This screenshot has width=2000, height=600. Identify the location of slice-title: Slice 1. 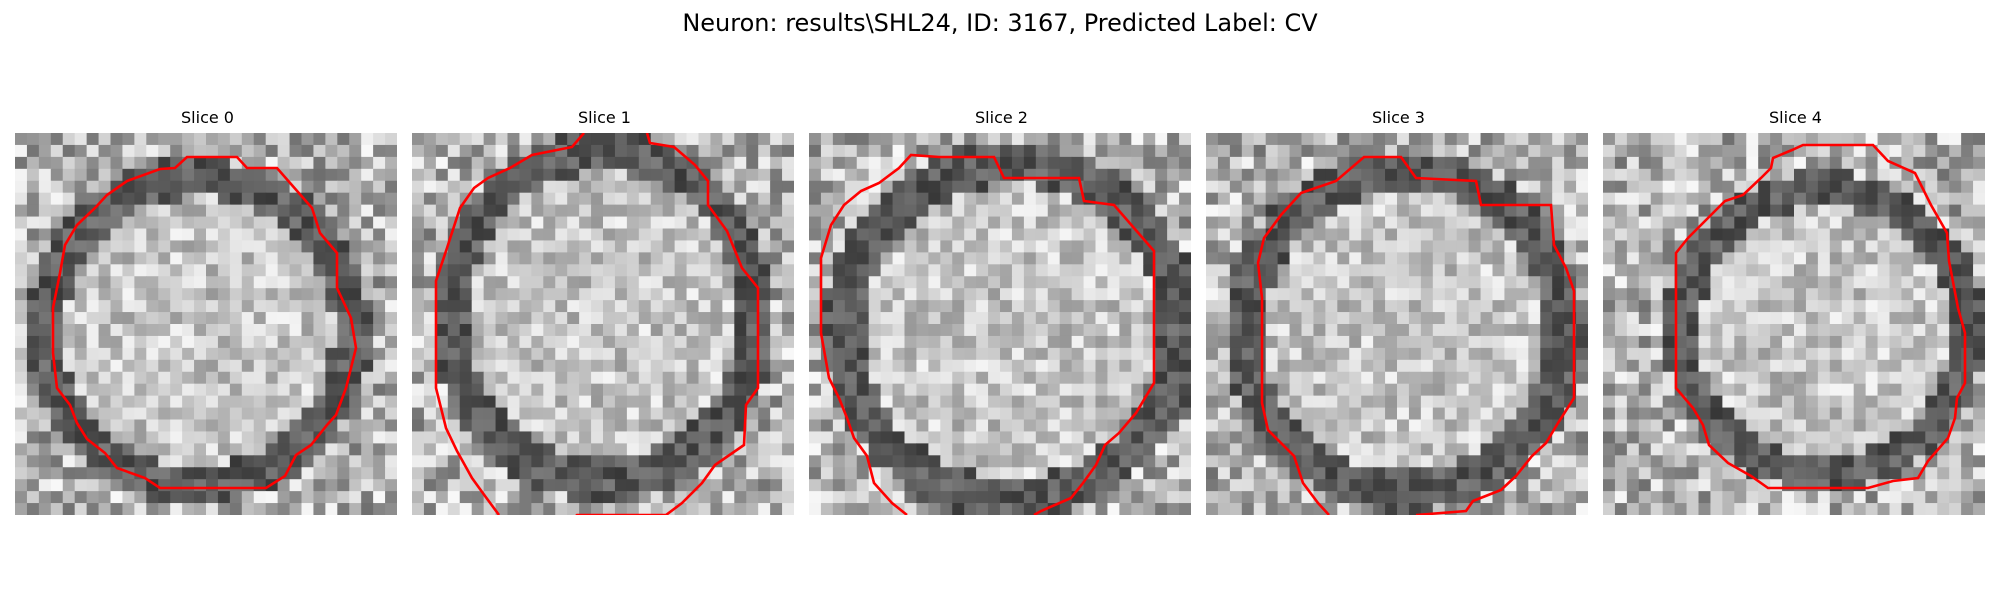
(604, 117).